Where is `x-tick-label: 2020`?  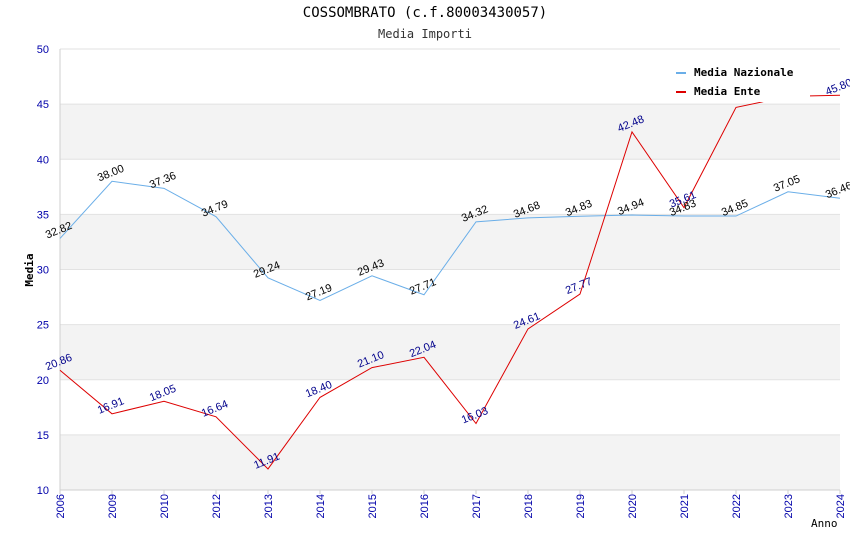 x-tick-label: 2020 is located at coordinates (633, 506).